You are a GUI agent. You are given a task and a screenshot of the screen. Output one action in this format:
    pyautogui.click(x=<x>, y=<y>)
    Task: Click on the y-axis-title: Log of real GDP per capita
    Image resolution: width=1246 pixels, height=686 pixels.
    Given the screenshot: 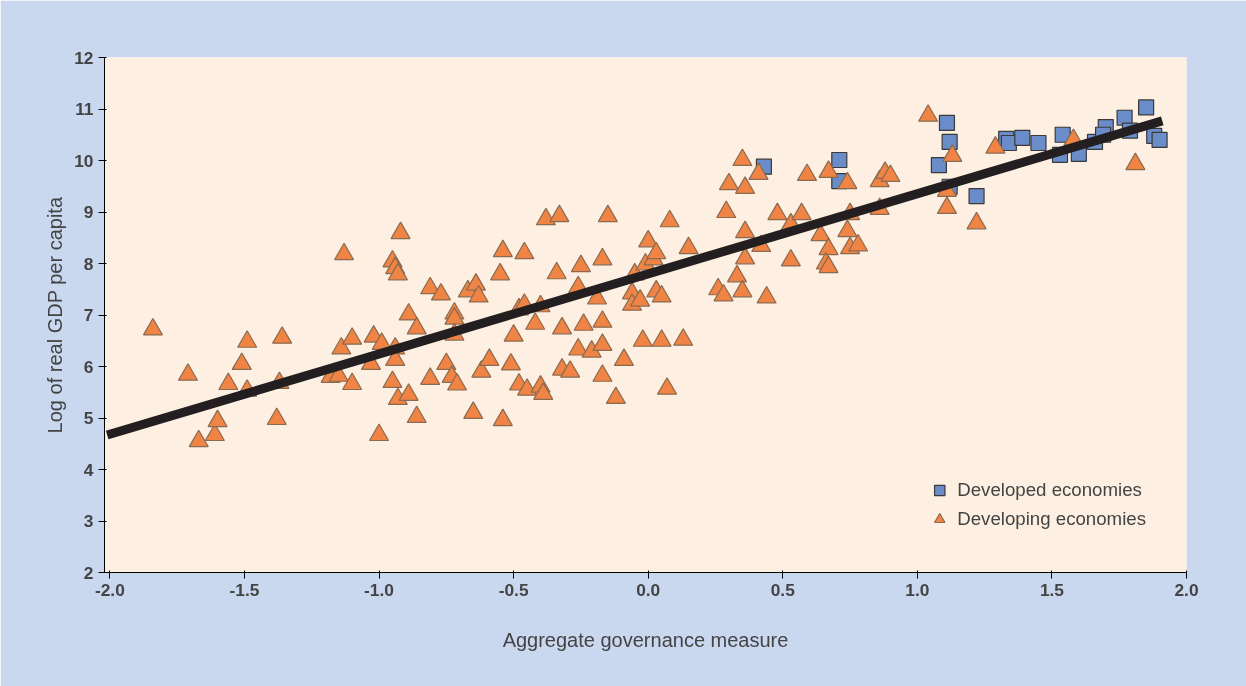 What is the action you would take?
    pyautogui.click(x=55, y=315)
    